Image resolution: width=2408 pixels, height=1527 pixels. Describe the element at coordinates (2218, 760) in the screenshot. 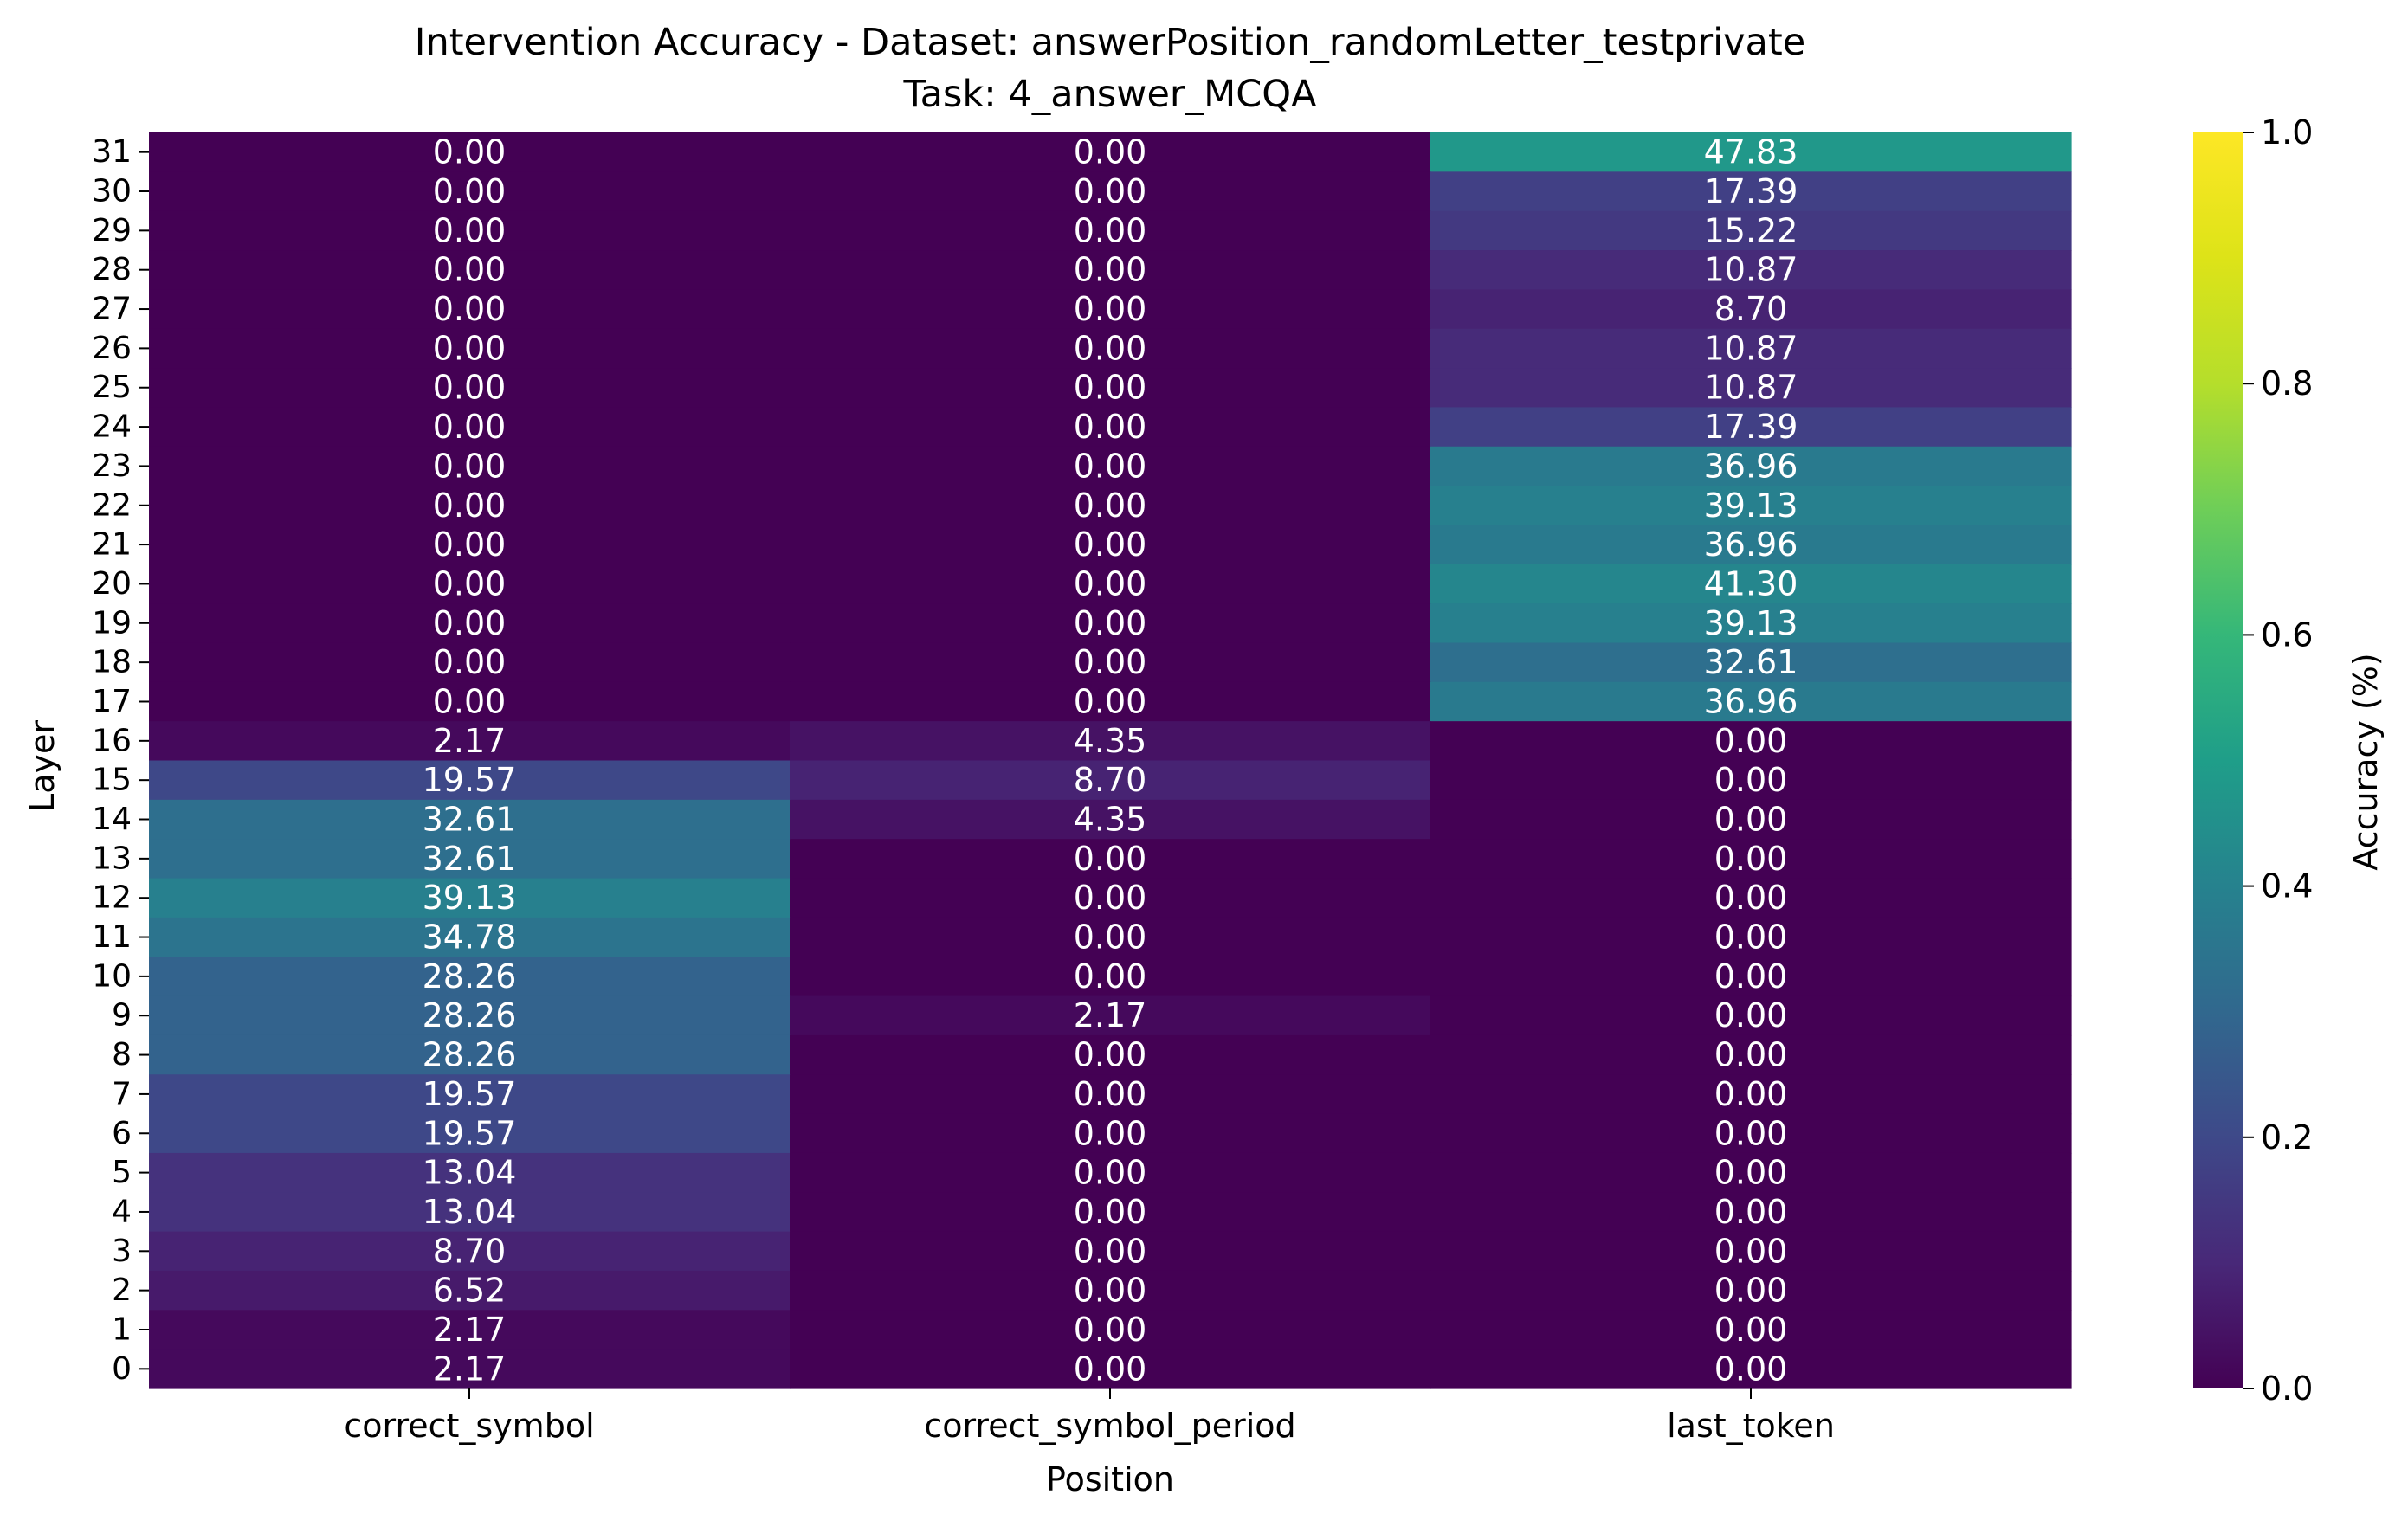

I see `colorbar-gradient` at that location.